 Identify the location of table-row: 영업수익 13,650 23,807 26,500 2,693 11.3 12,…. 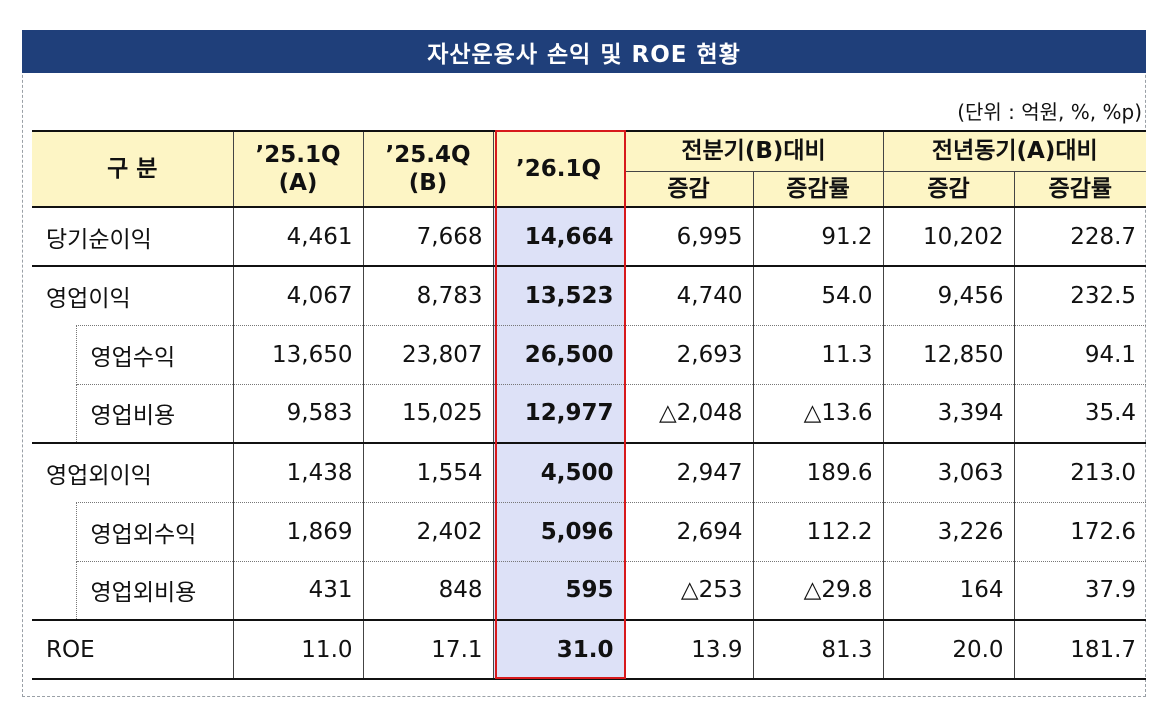
(589, 354).